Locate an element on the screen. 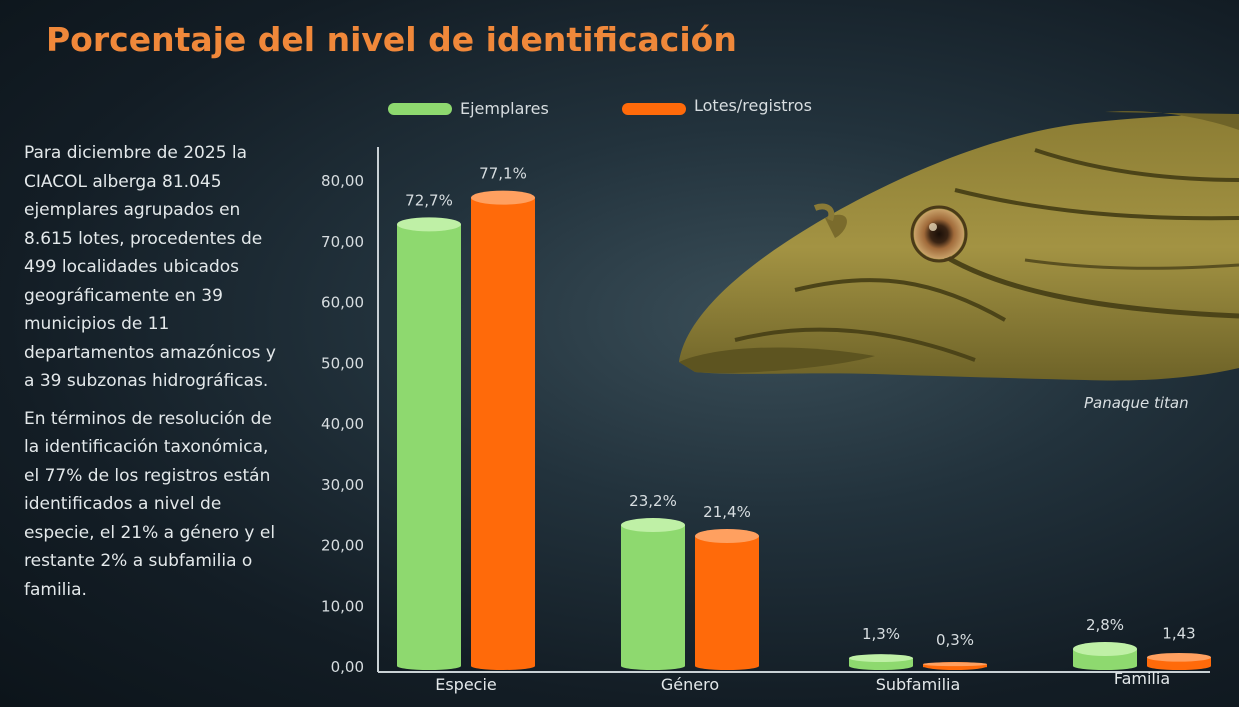 Image resolution: width=1239 pixels, height=707 pixels. bar: 0,3% is located at coordinates (955, 650).